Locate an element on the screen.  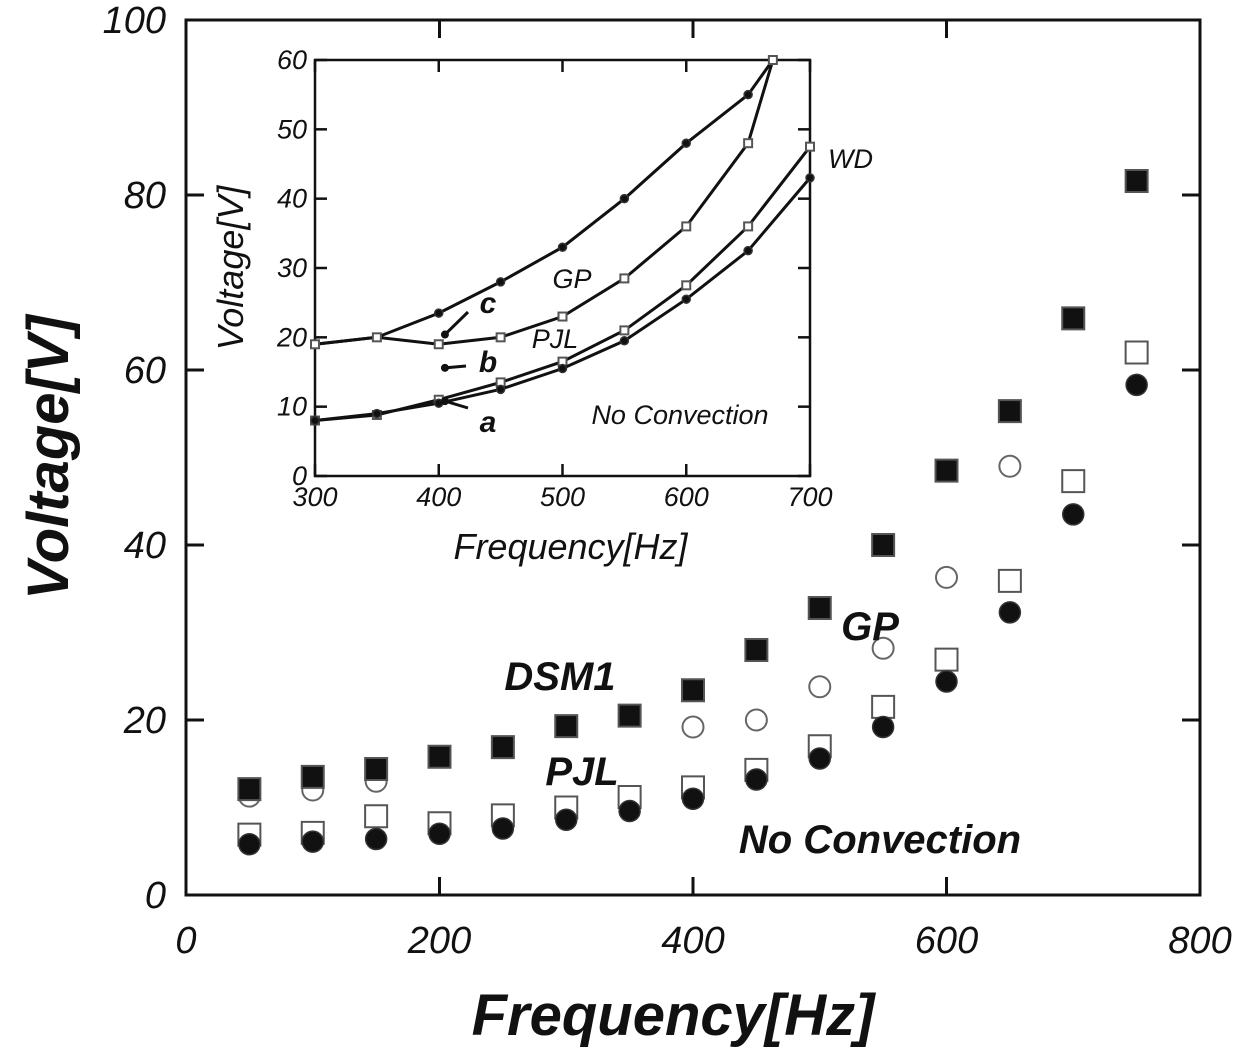
main-y-tick-label: 0 is located at coordinates (155, 896).